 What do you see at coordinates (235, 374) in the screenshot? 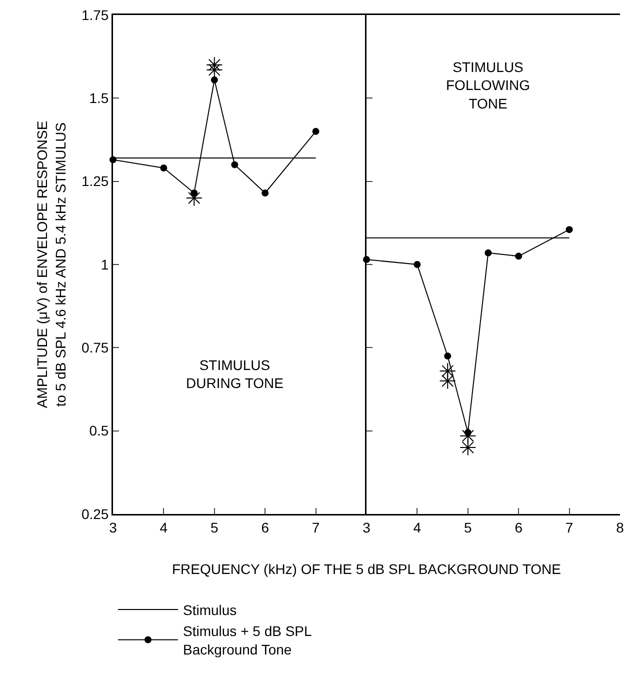
I see `annotation: STIMULUS DURING TONE` at bounding box center [235, 374].